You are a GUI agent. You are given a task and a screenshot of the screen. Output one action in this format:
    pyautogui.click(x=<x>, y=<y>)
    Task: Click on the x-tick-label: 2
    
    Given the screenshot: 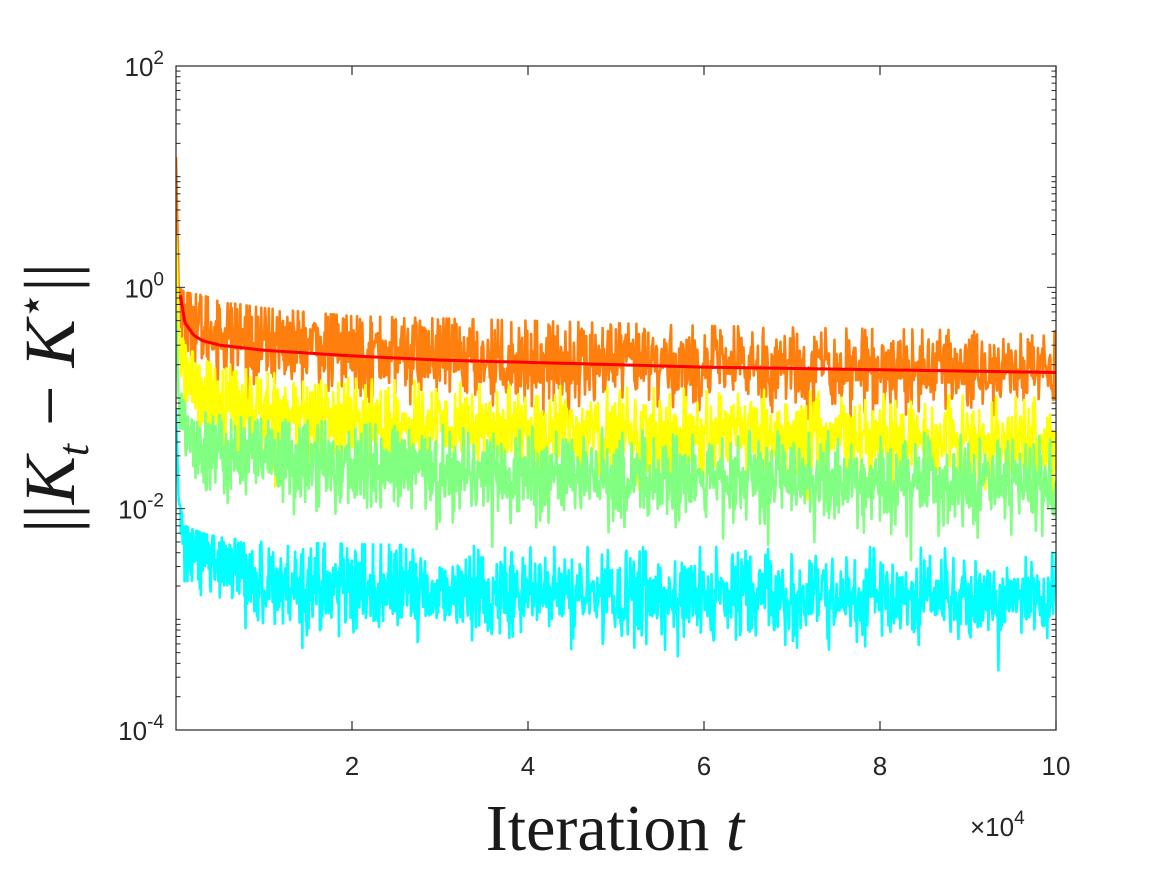 What is the action you would take?
    pyautogui.click(x=352, y=766)
    